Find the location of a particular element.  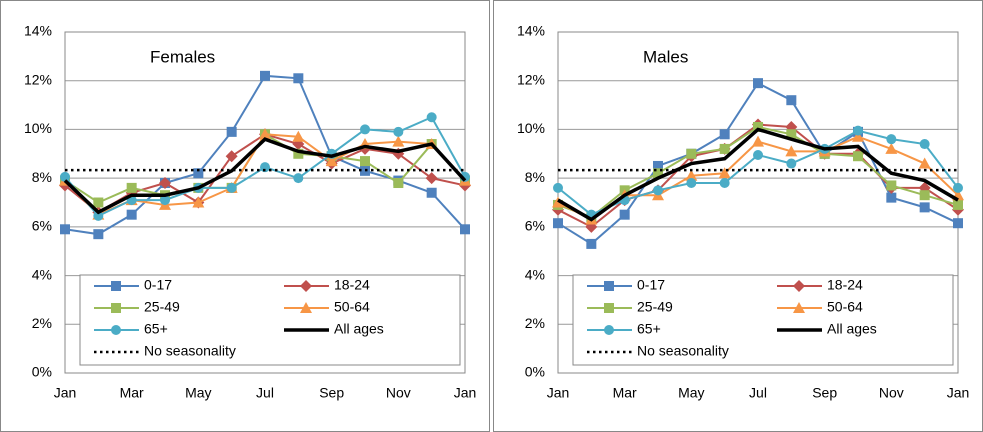

chart-title: Females is located at coordinates (182, 56).